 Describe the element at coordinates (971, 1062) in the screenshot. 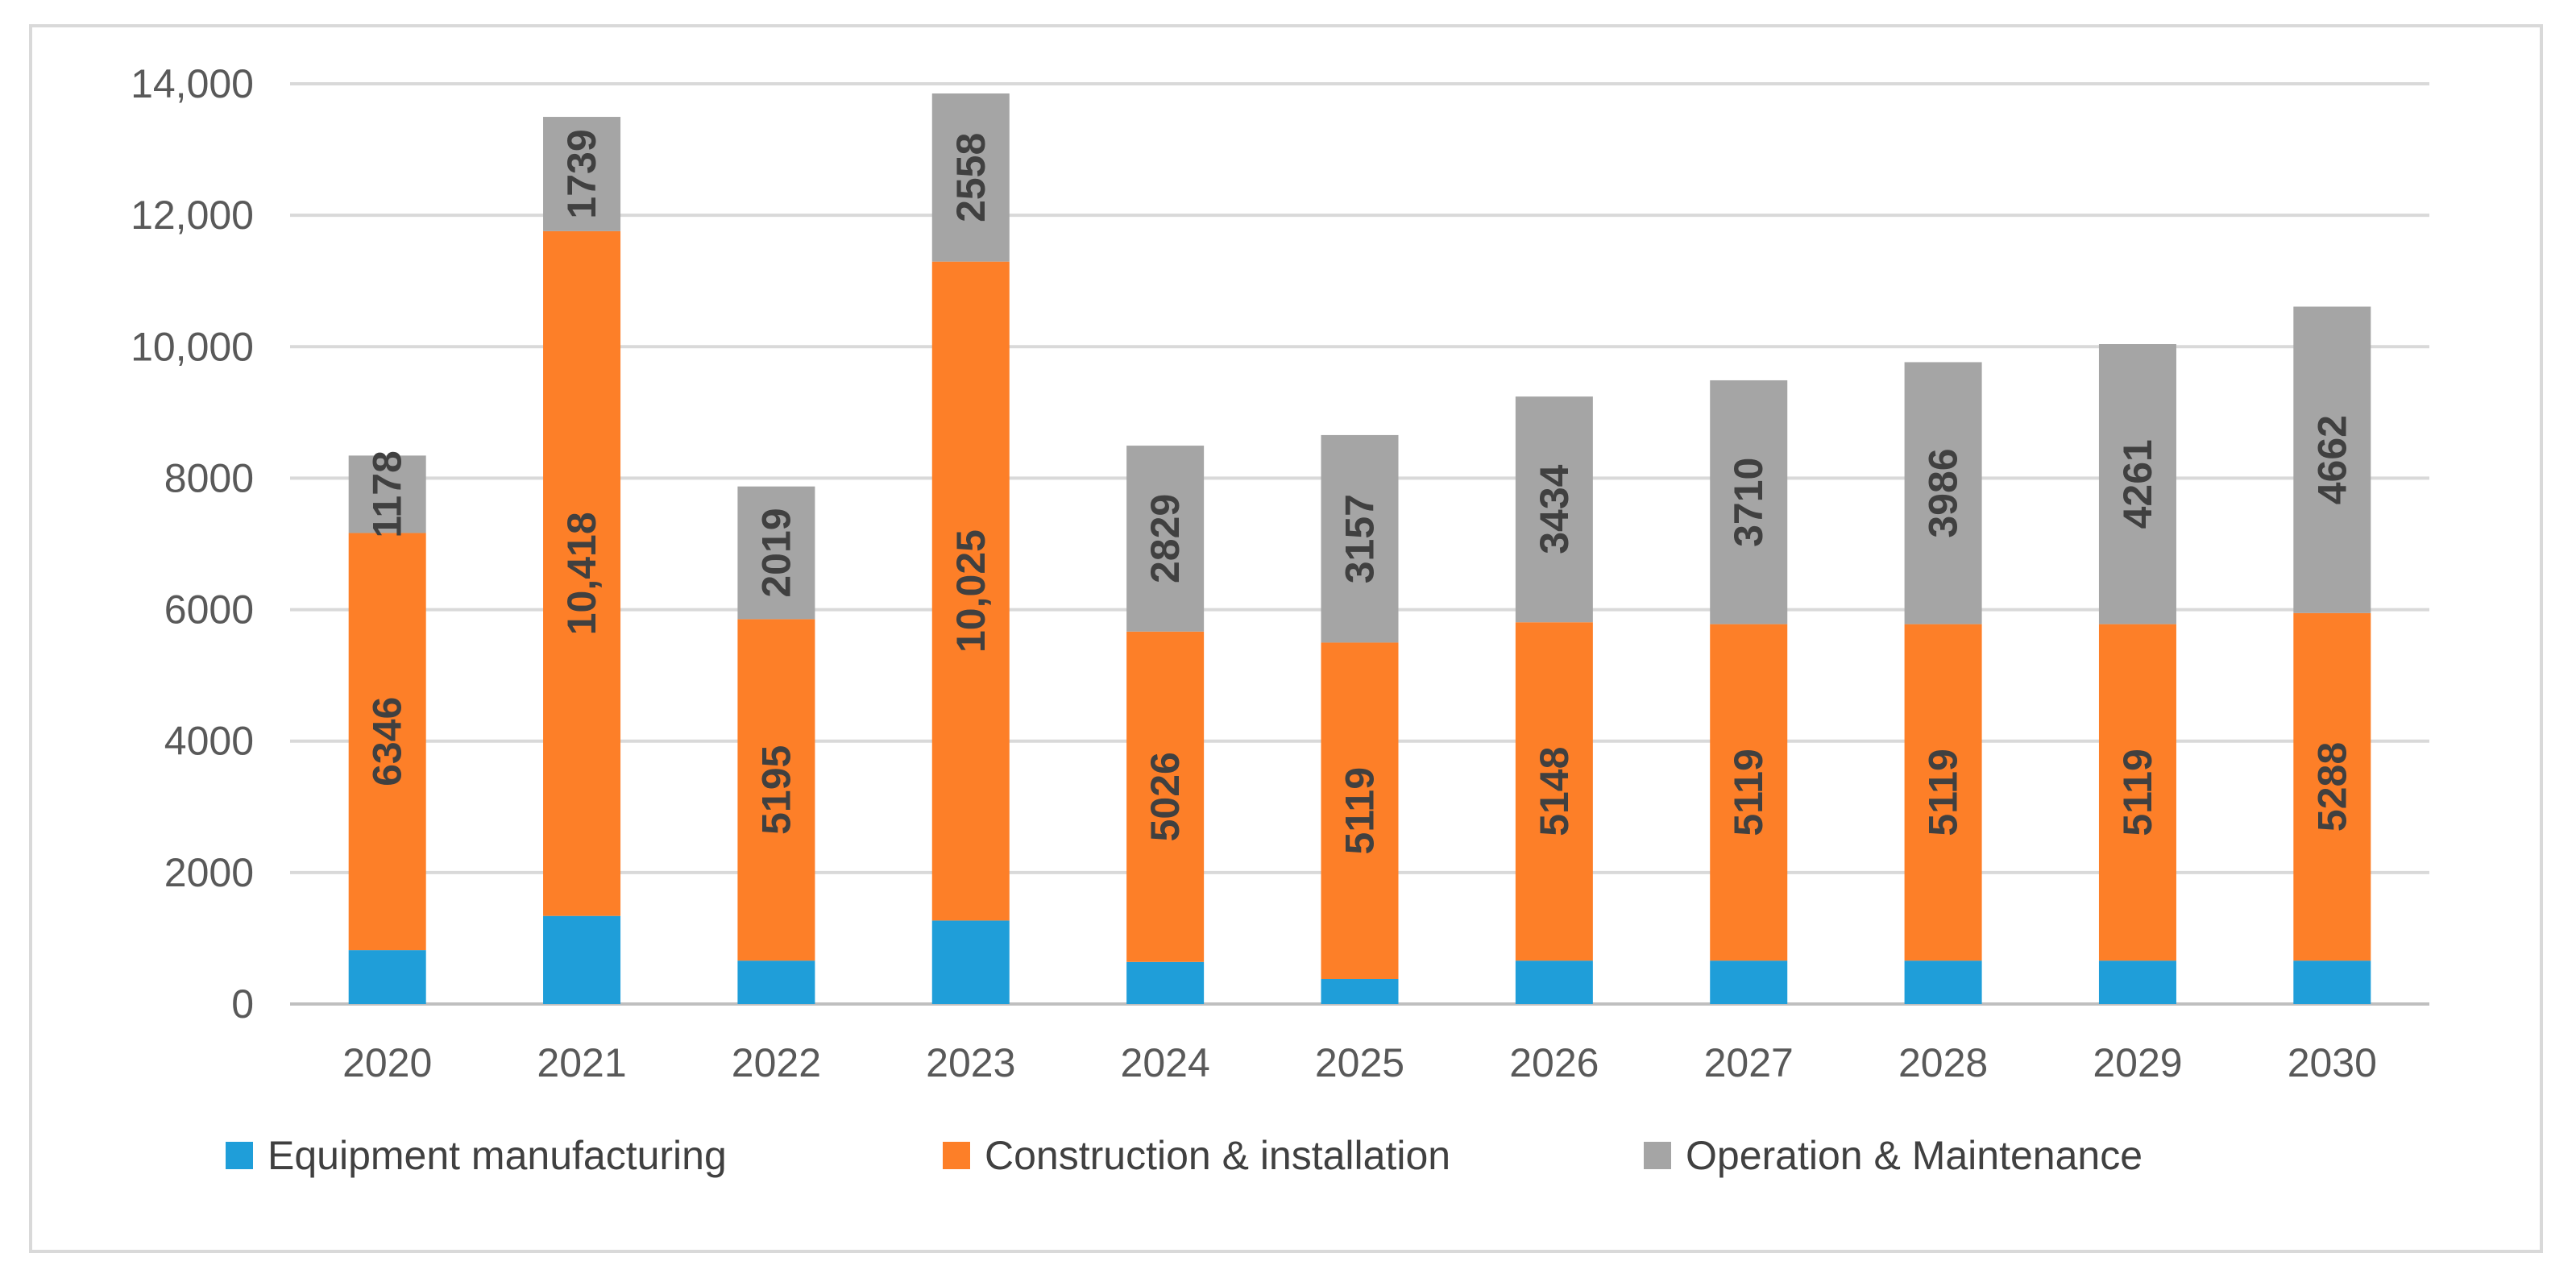

I see `x-tick-label-2023: 2023` at that location.